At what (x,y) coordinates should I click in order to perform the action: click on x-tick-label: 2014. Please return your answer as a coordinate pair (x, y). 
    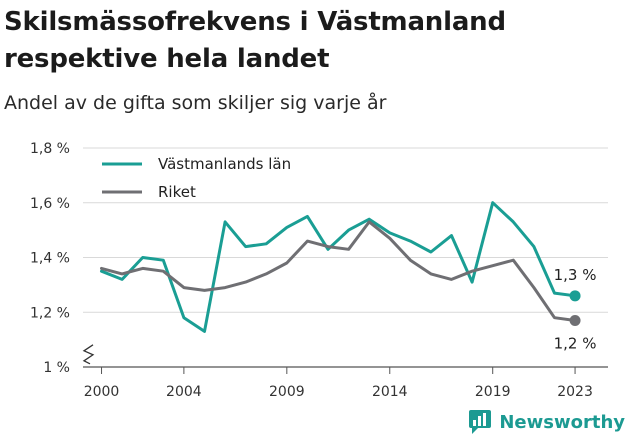
    Looking at the image, I should click on (390, 392).